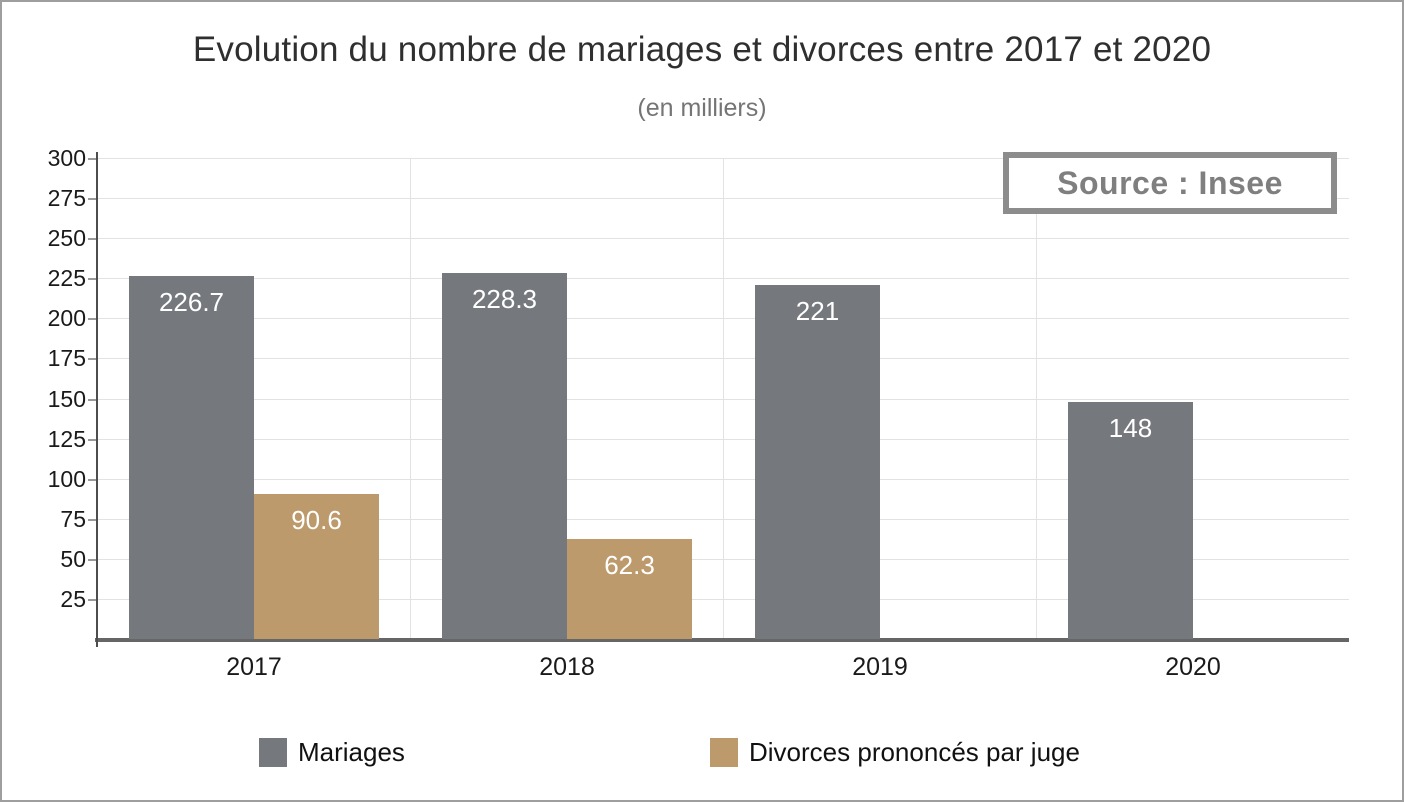 The width and height of the screenshot is (1404, 802). I want to click on bar-mariages-2020, so click(1130, 520).